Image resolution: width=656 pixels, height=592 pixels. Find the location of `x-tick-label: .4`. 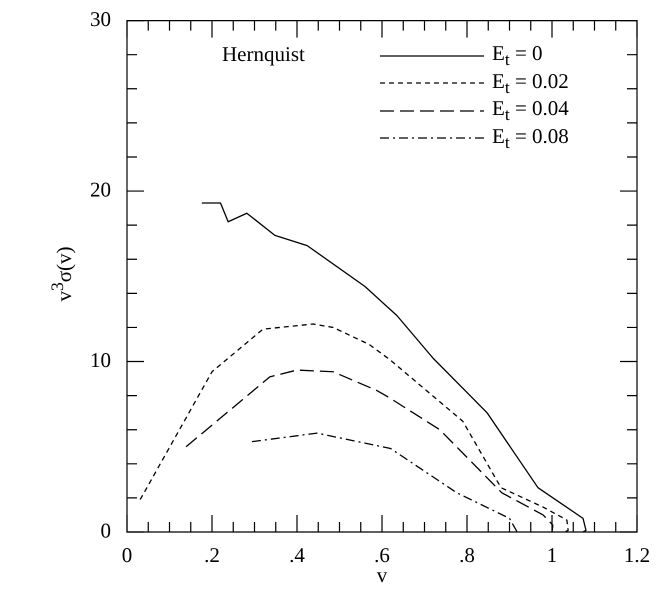

x-tick-label: .4 is located at coordinates (297, 555).